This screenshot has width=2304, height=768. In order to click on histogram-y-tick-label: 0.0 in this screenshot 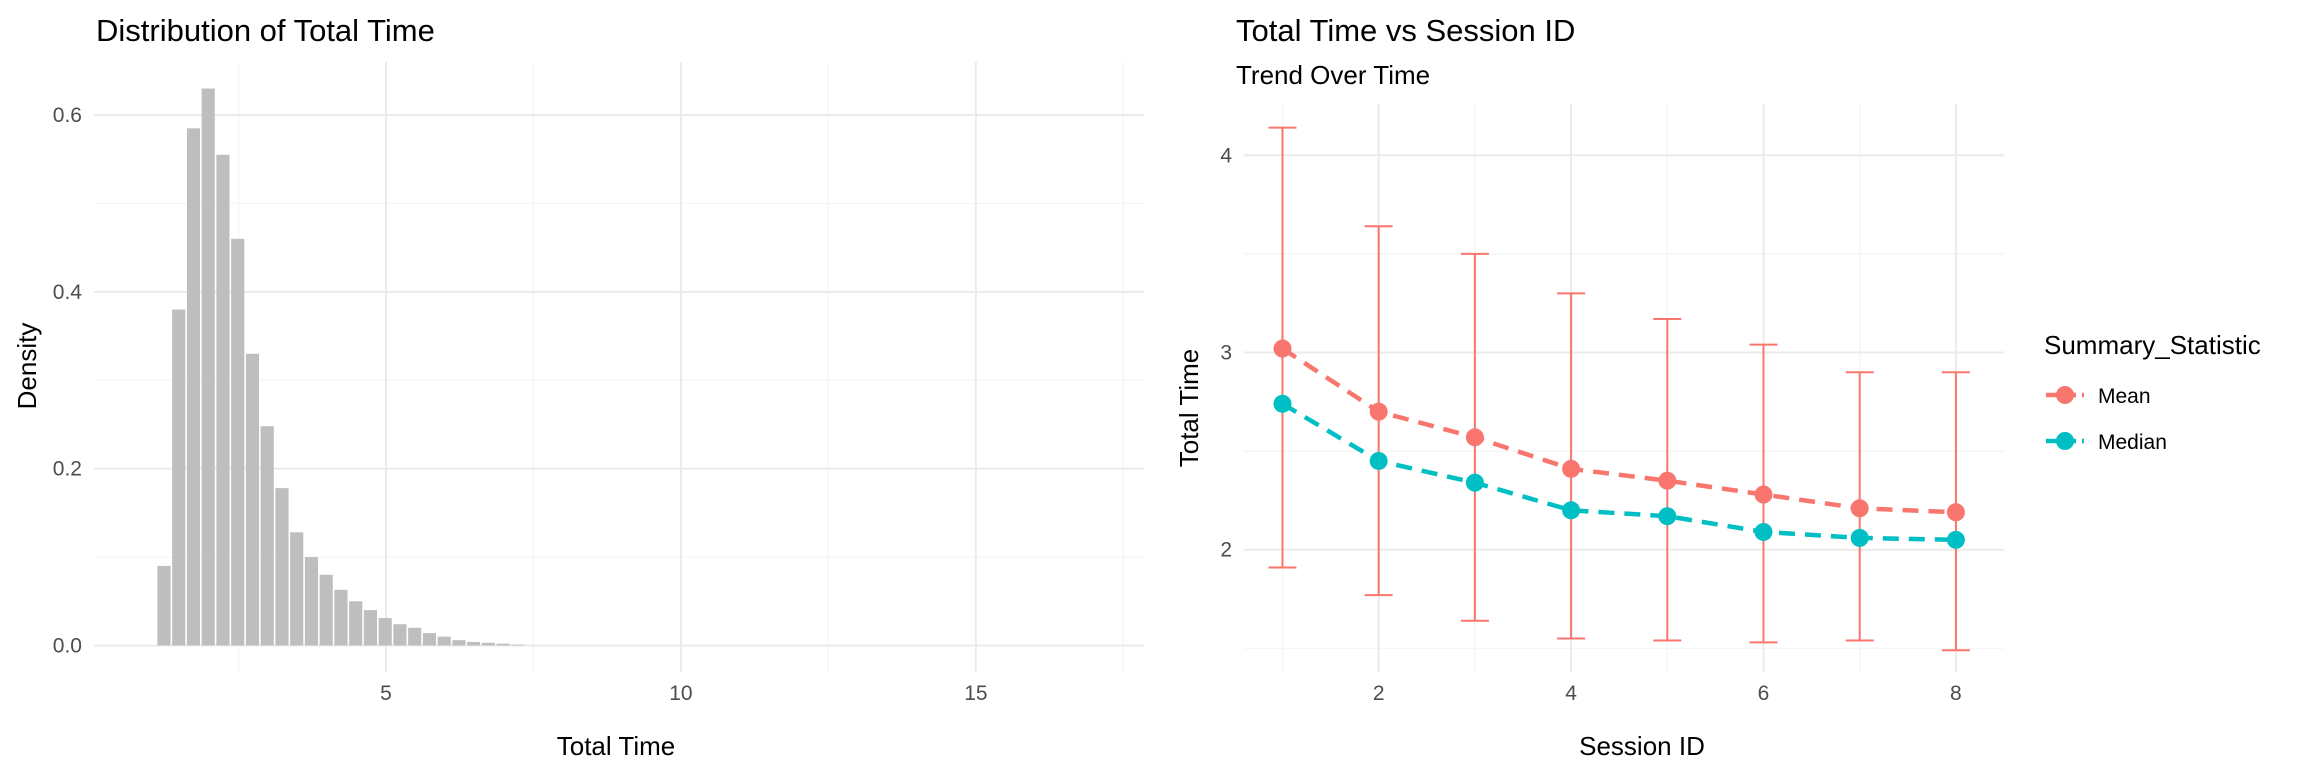, I will do `click(67, 645)`.